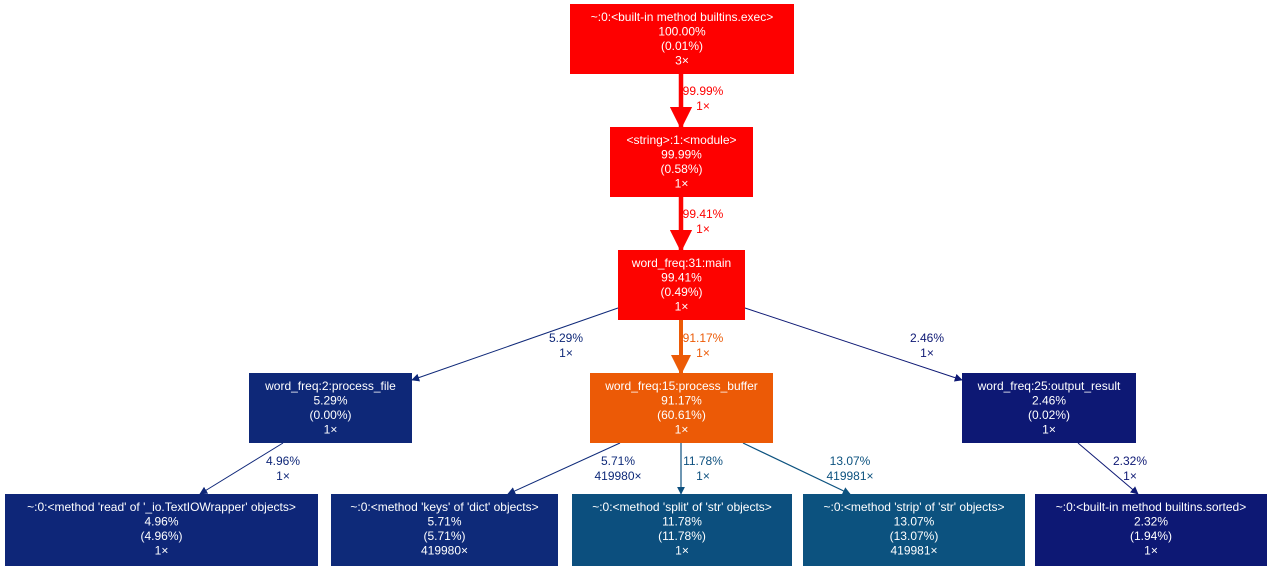 The width and height of the screenshot is (1272, 571). What do you see at coordinates (682, 32) in the screenshot?
I see `node-total-percentage: 100.00%` at bounding box center [682, 32].